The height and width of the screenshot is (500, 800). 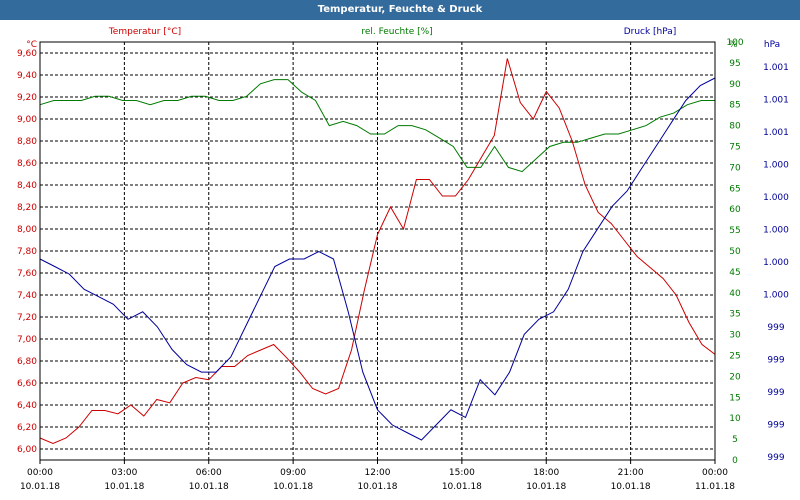 What do you see at coordinates (734, 148) in the screenshot?
I see `humidity-tick-label: 75` at bounding box center [734, 148].